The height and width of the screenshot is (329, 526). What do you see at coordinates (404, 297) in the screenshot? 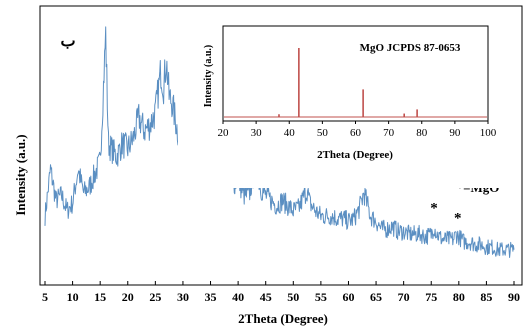
I see `main-x-tick-label: 70` at bounding box center [404, 297].